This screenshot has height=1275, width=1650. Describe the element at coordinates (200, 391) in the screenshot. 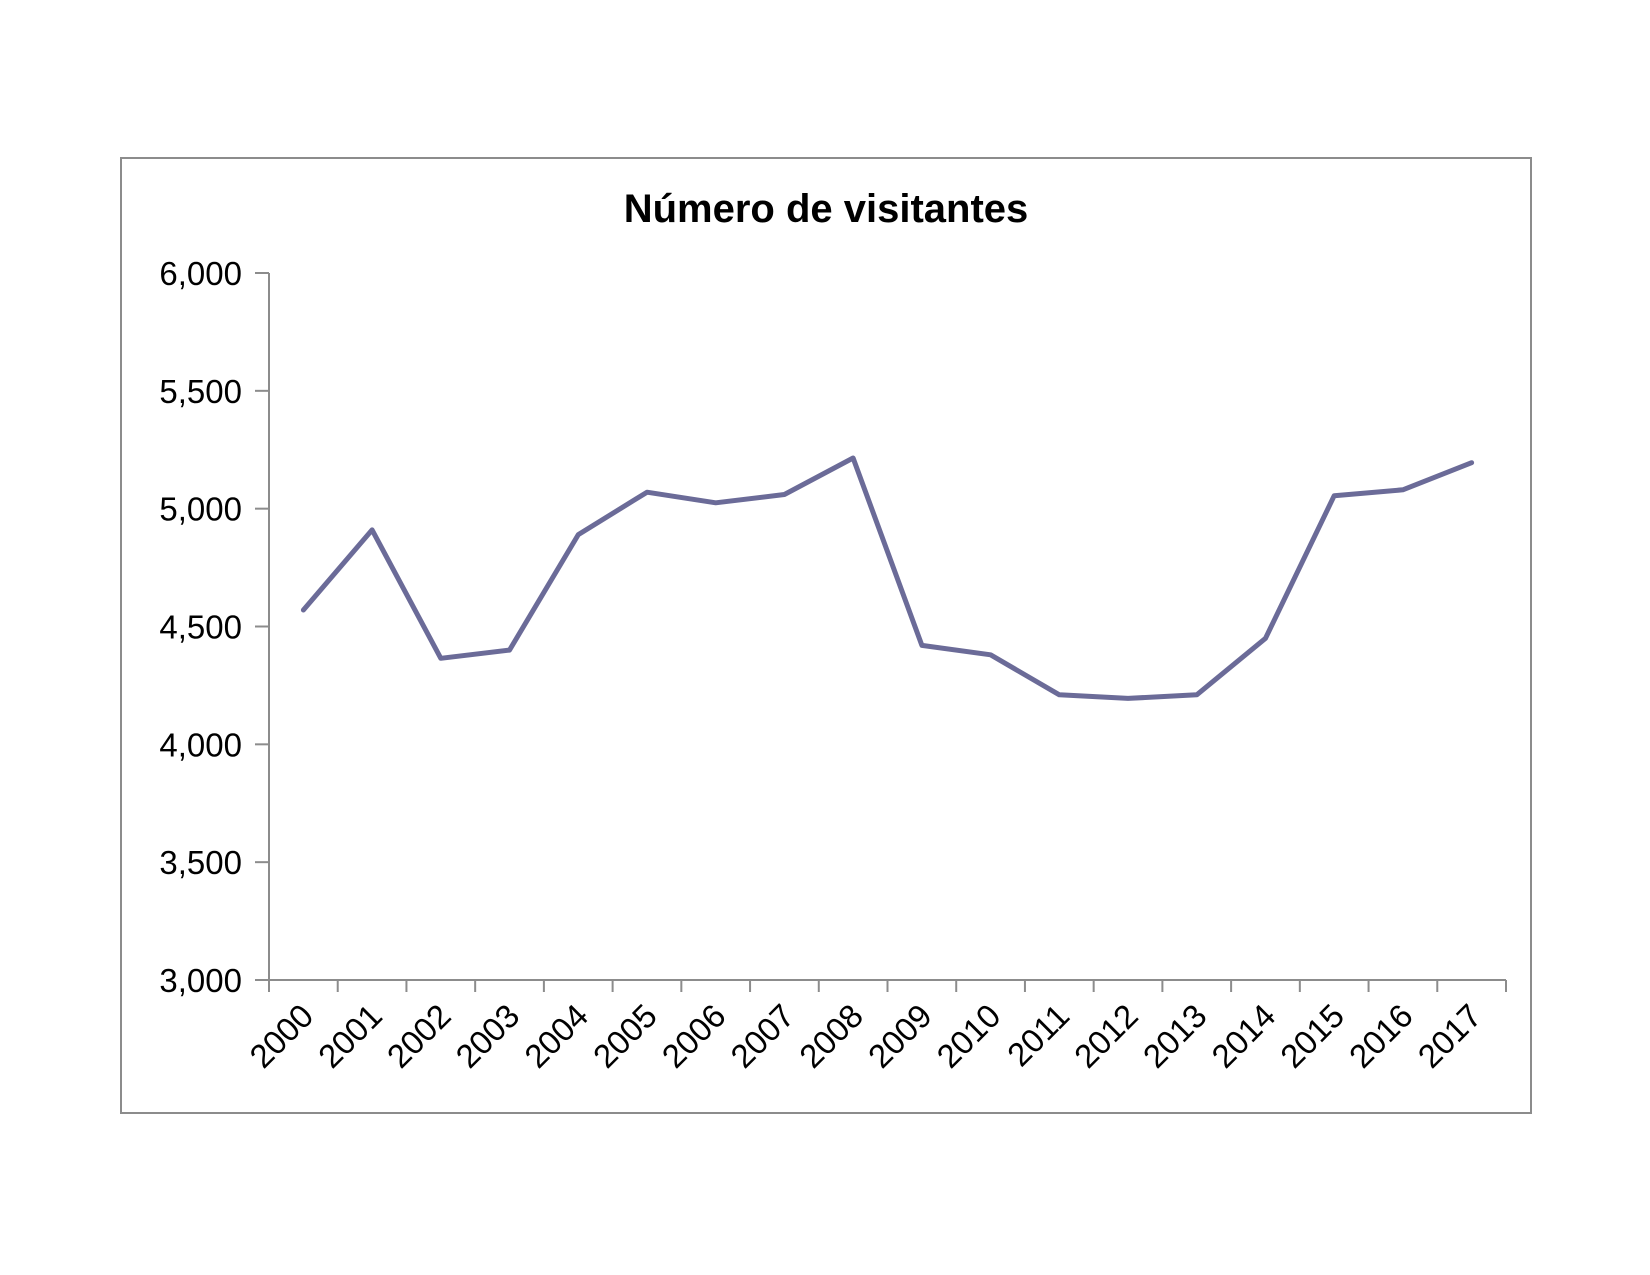

I see `y-tick-label: 5,500` at that location.